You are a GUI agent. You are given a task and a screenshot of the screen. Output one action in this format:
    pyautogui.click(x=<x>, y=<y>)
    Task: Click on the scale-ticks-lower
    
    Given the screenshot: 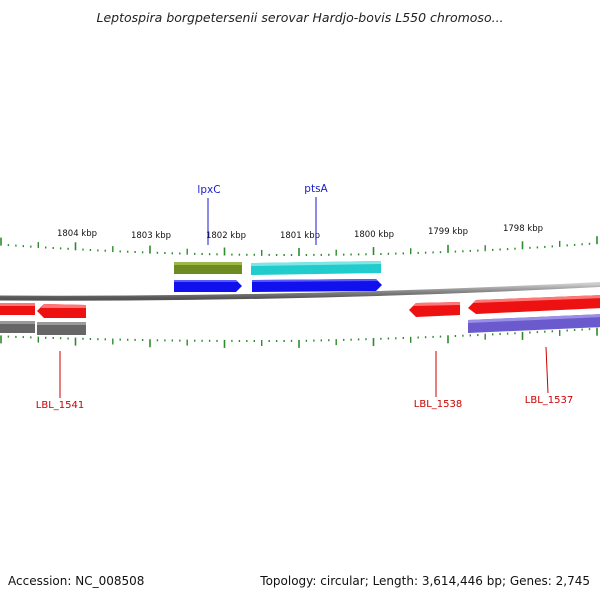 What is the action you would take?
    pyautogui.click(x=299, y=337)
    